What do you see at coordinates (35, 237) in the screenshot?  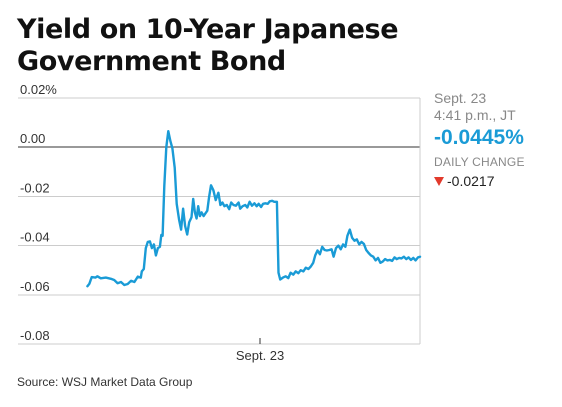 I see `y-tick-label: -0.04` at bounding box center [35, 237].